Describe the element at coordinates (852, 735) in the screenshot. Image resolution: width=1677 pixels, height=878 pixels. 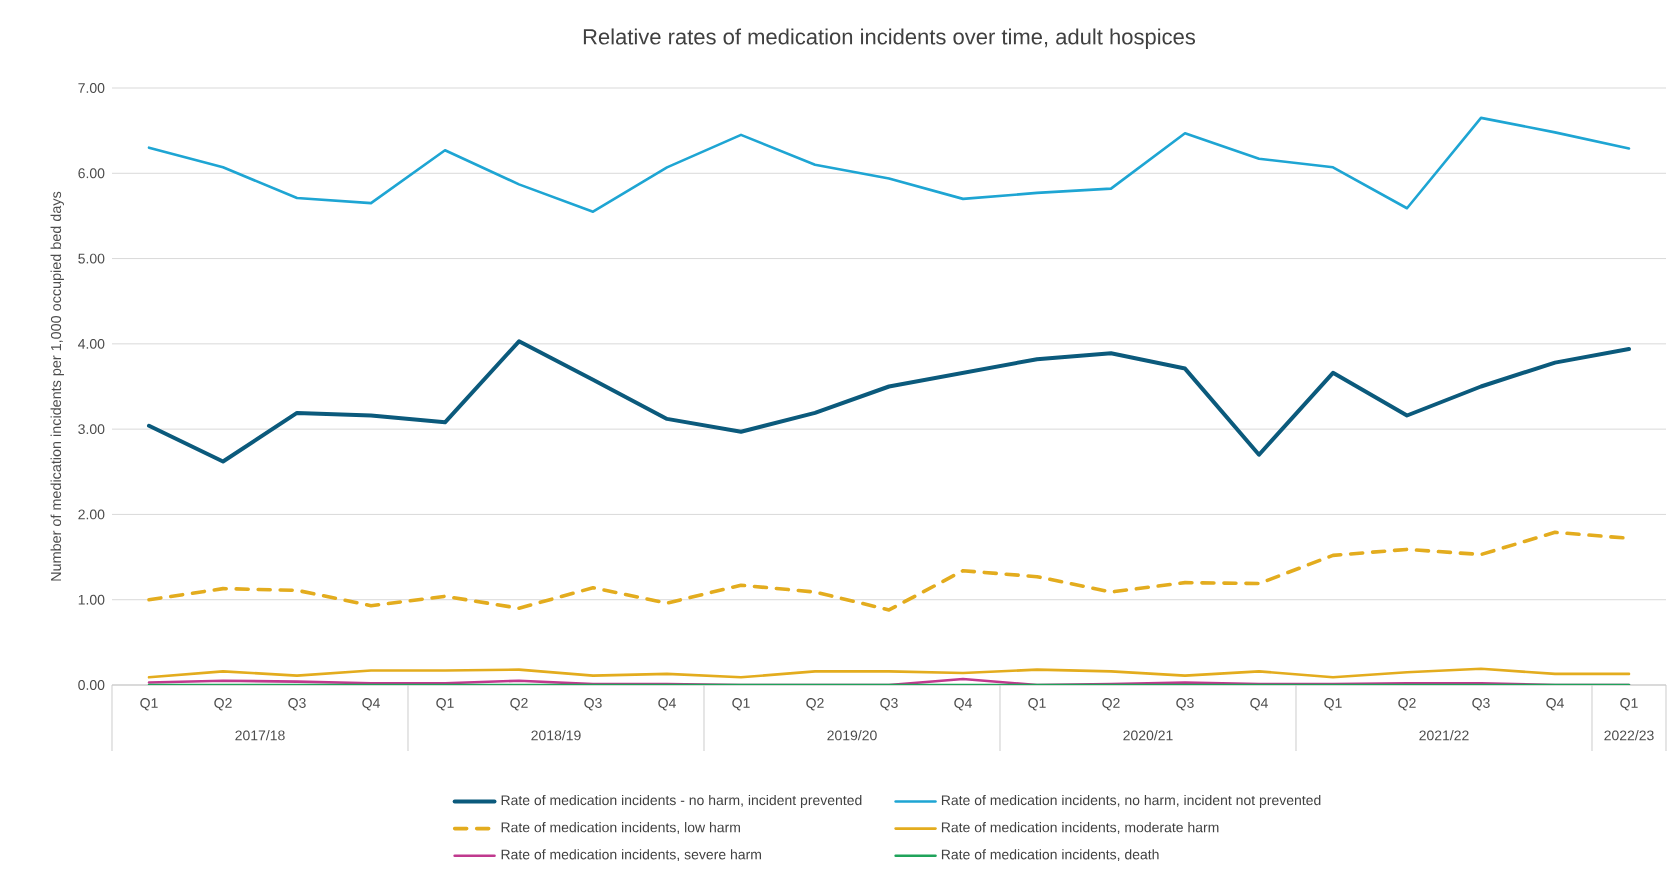
I see `text: 2019/20` at that location.